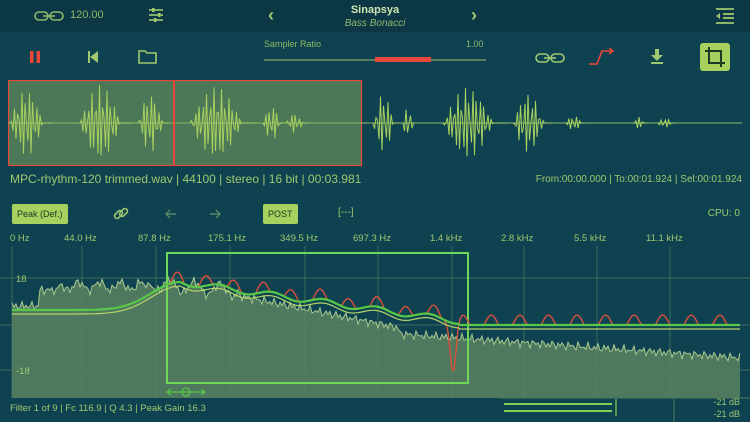  I want to click on song-artist: Bass Bonacci, so click(375, 23).